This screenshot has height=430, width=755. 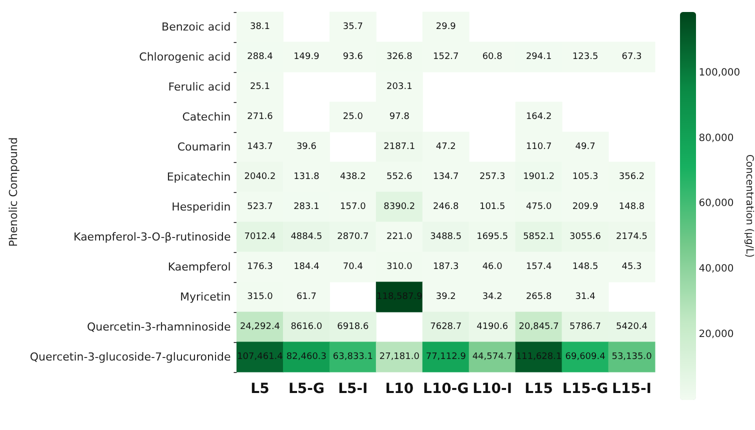 I want to click on data-label: 152.7, so click(x=445, y=57).